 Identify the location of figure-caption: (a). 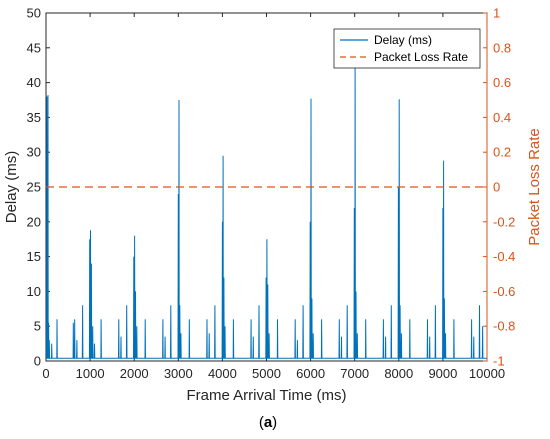
(268, 422).